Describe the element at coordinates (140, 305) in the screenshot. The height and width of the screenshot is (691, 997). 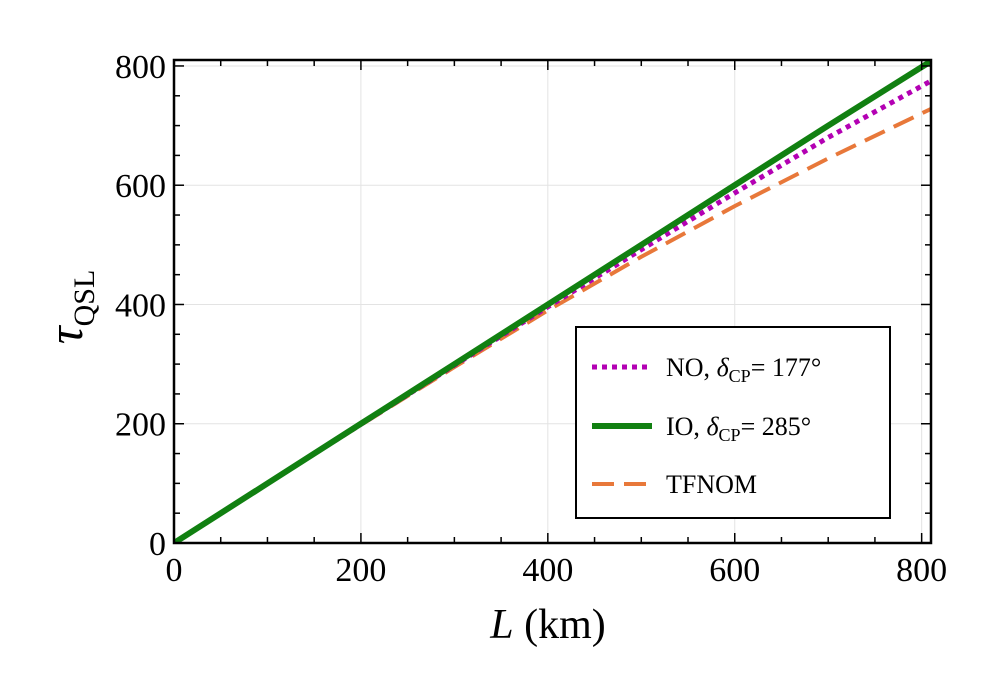
I see `y-tick-label-2: 400` at that location.